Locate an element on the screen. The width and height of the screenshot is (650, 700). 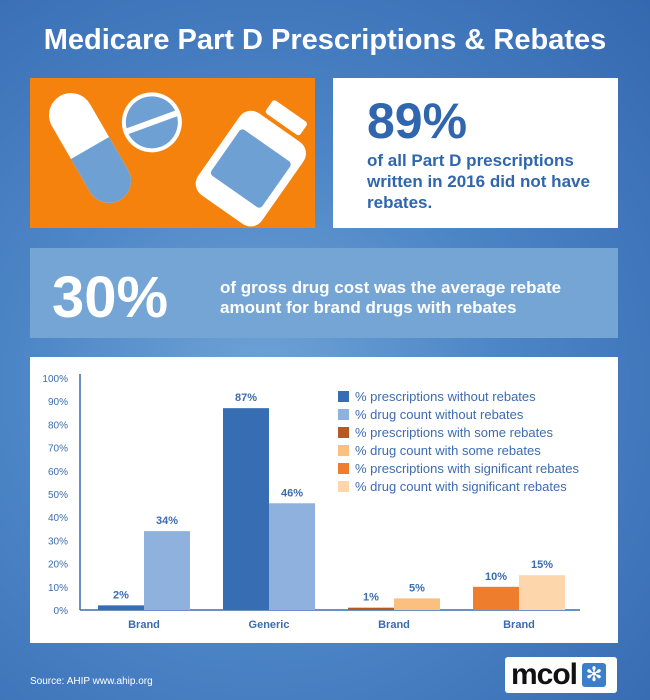
legend-item: % drug count with some rebates is located at coordinates (458, 450).